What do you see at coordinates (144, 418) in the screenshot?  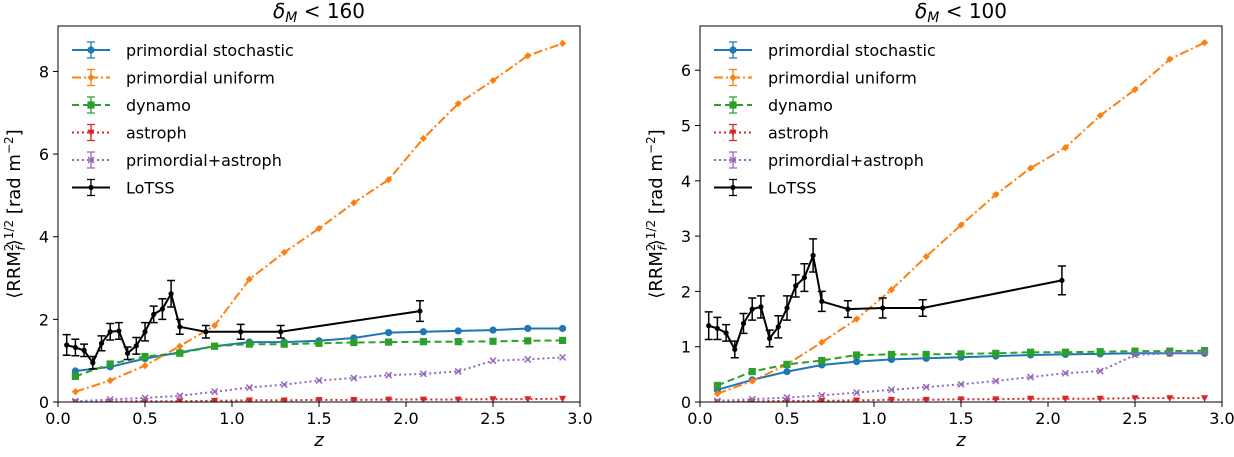 I see `x-tick-label: 0.5` at bounding box center [144, 418].